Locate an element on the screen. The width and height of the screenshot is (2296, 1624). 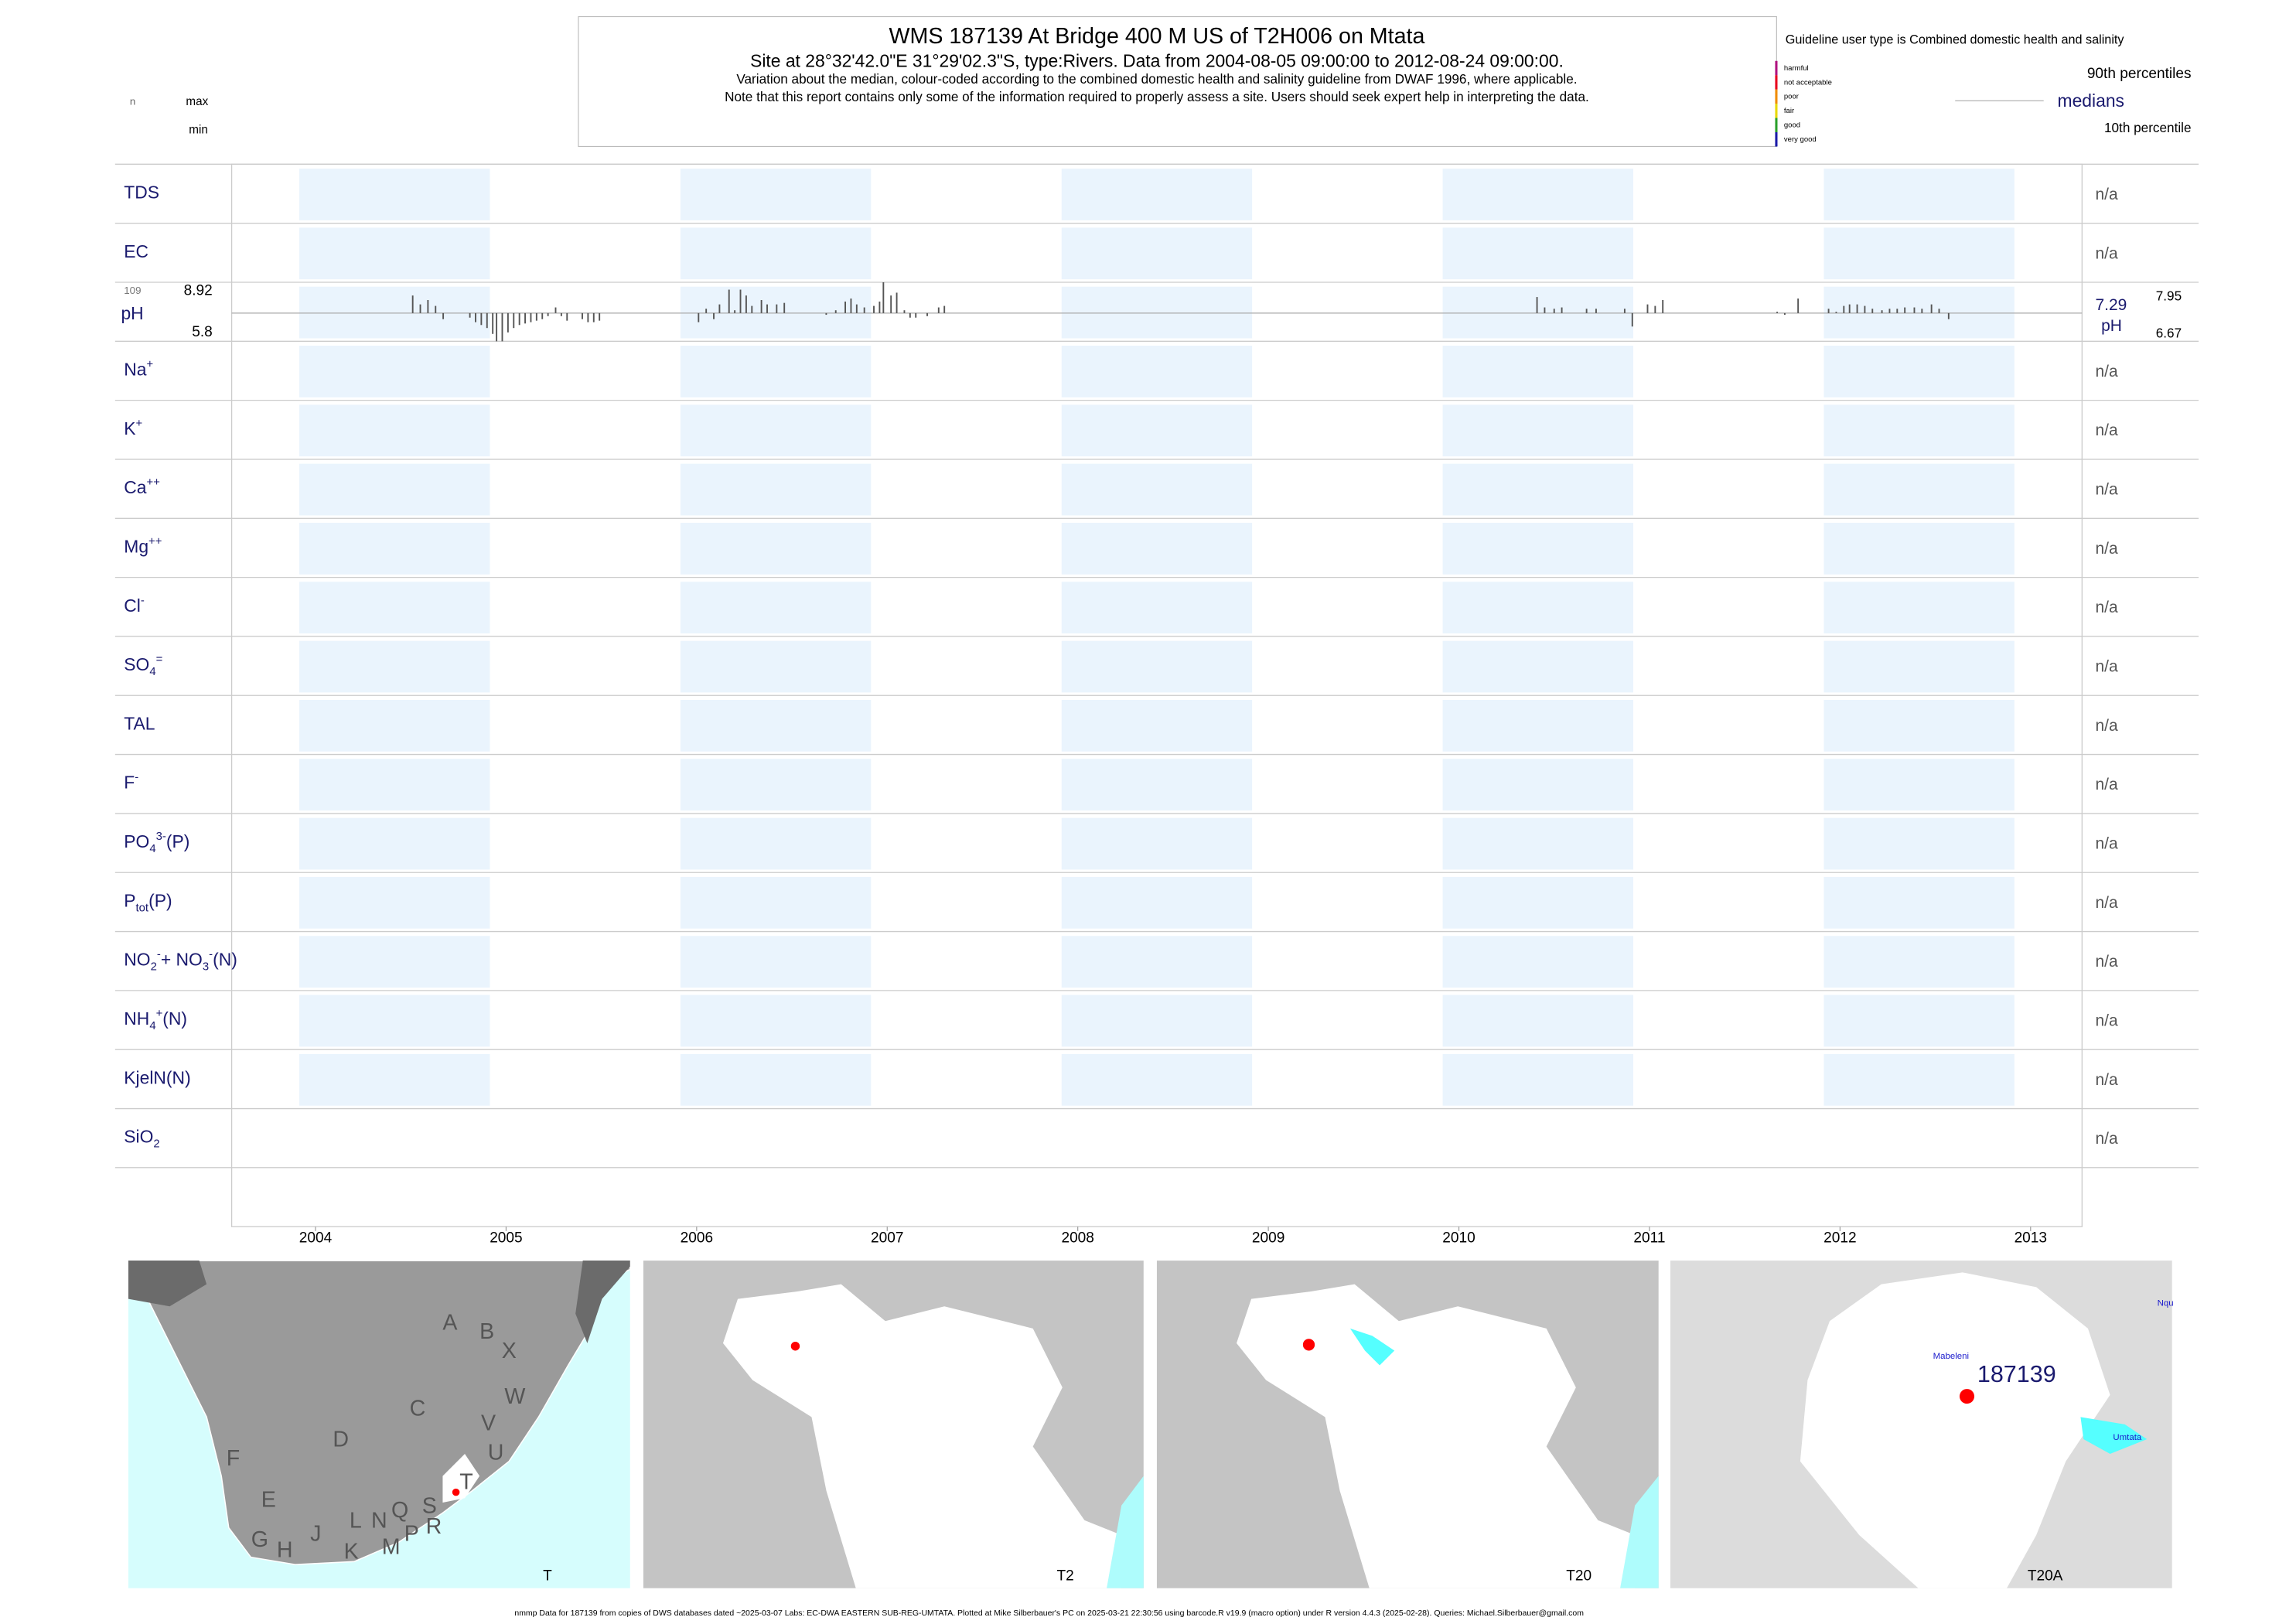
row-label: SiO2 is located at coordinates (141, 1139).